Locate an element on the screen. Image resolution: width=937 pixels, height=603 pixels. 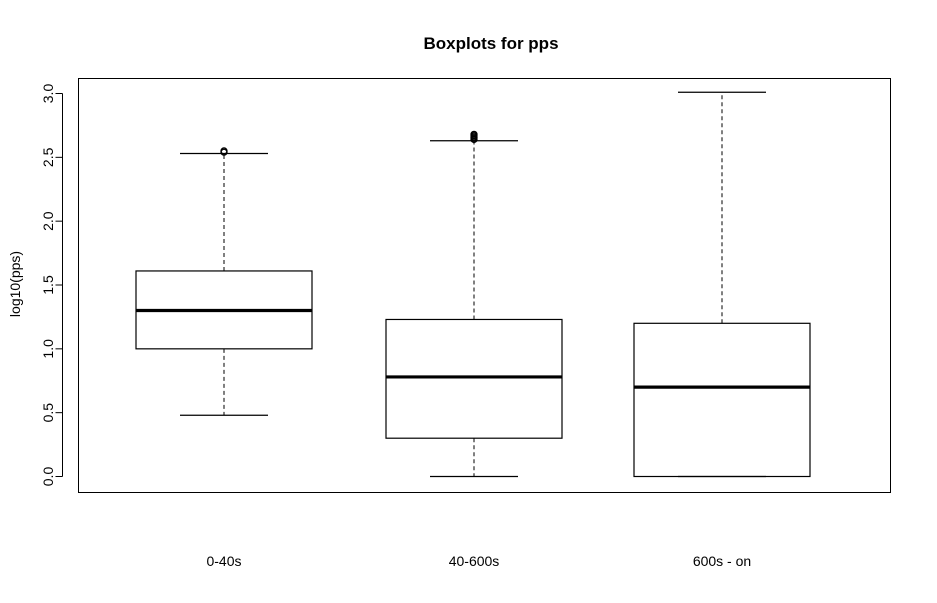
y-tick-label: 0.0 is located at coordinates (48, 477).